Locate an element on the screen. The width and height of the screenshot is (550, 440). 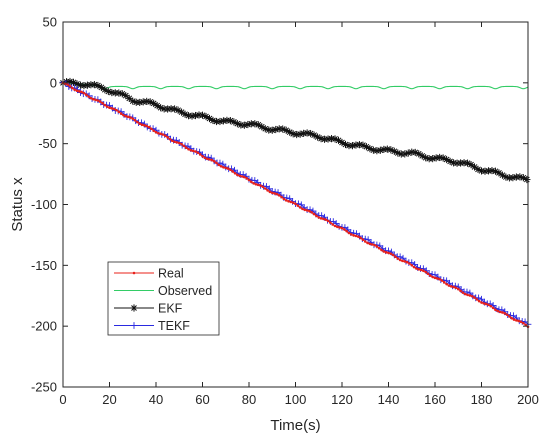
legend-item-tekf: TEKF is located at coordinates (152, 326).